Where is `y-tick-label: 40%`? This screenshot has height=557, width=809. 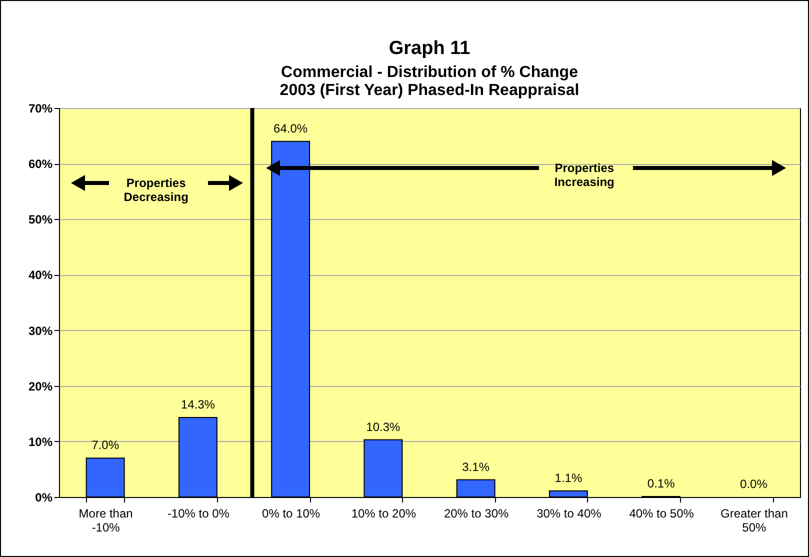 y-tick-label: 40% is located at coordinates (40, 275).